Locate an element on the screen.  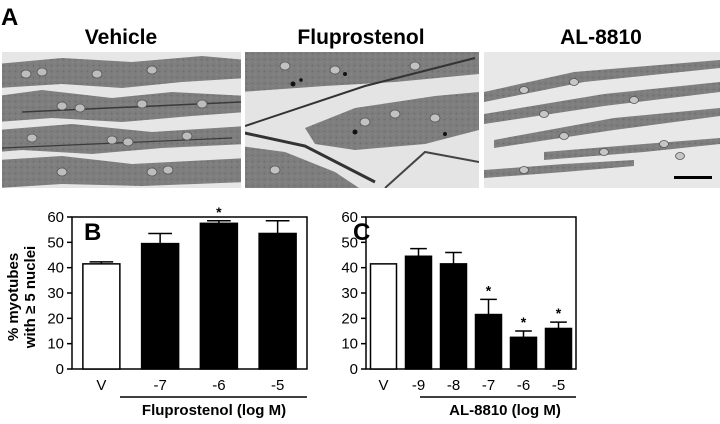
micrograph-vehicle is located at coordinates (121, 120).